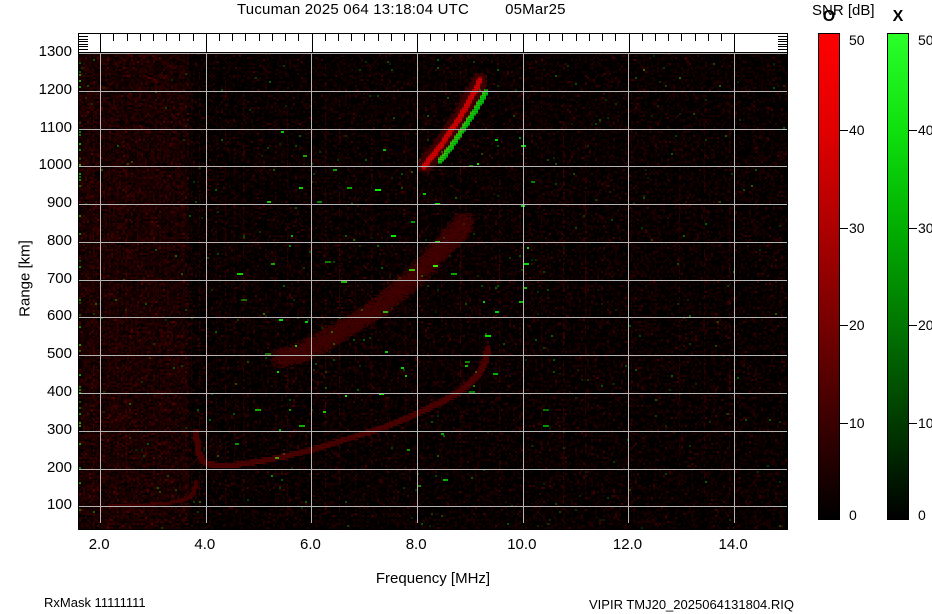 This screenshot has width=932, height=614. I want to click on page-title: Tucuman 2025 064 13:18:04 UTC 05Mar25, so click(401, 9).